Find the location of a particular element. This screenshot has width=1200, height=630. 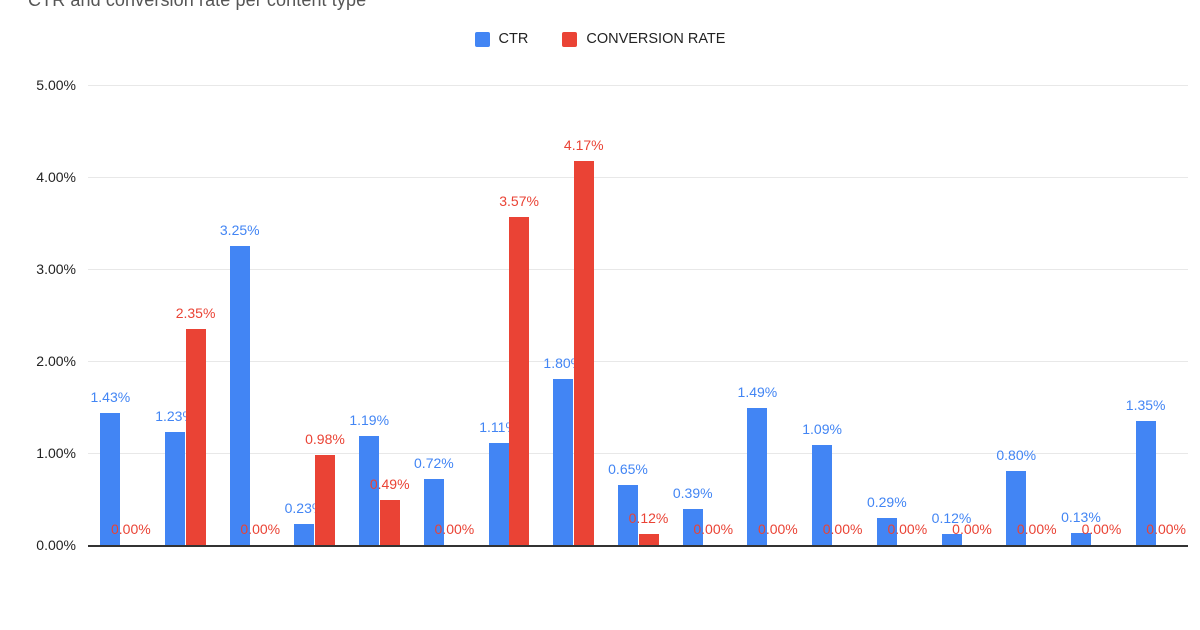

bar-value-label: 0.49% is located at coordinates (389, 483).